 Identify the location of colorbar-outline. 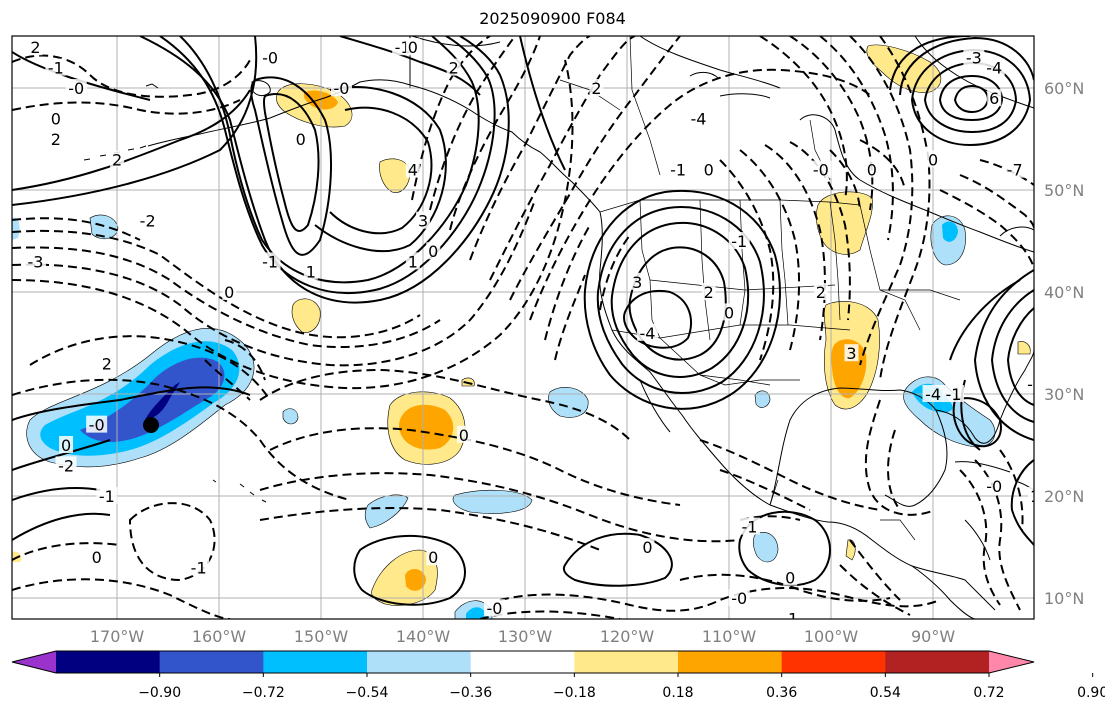
(523, 662).